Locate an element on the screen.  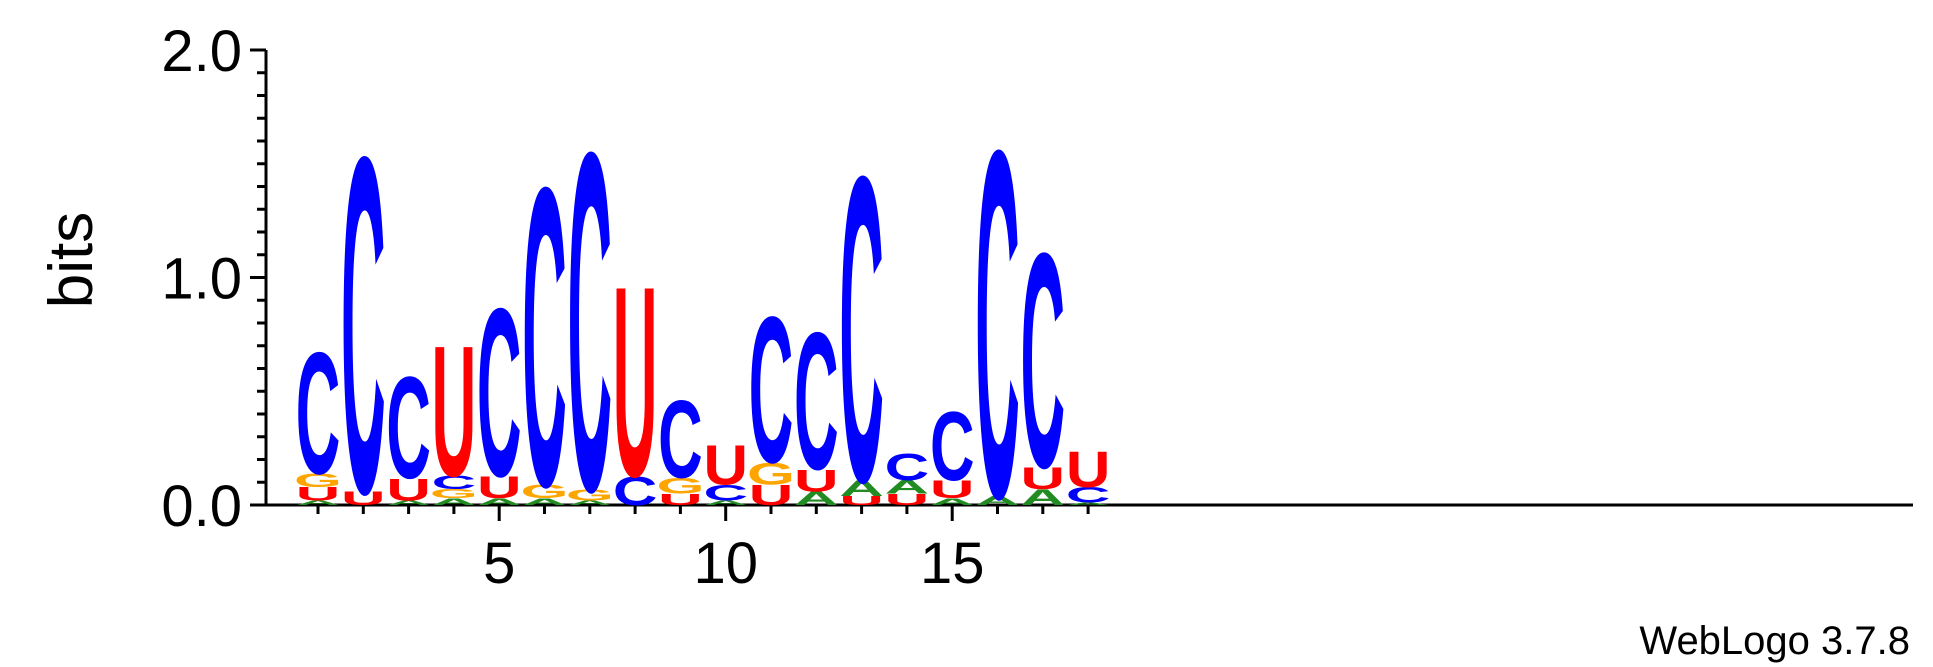
y-axis: 0.0 1.0 2.0 is located at coordinates (214, 279).